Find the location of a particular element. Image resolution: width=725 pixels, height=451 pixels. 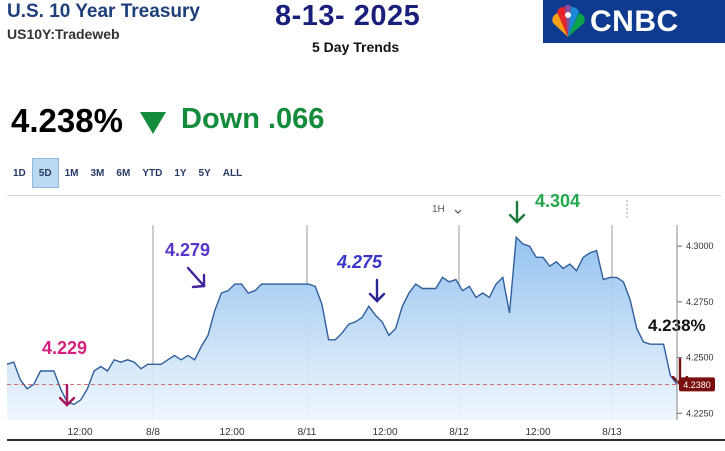

chart-top-border is located at coordinates (364, 195).